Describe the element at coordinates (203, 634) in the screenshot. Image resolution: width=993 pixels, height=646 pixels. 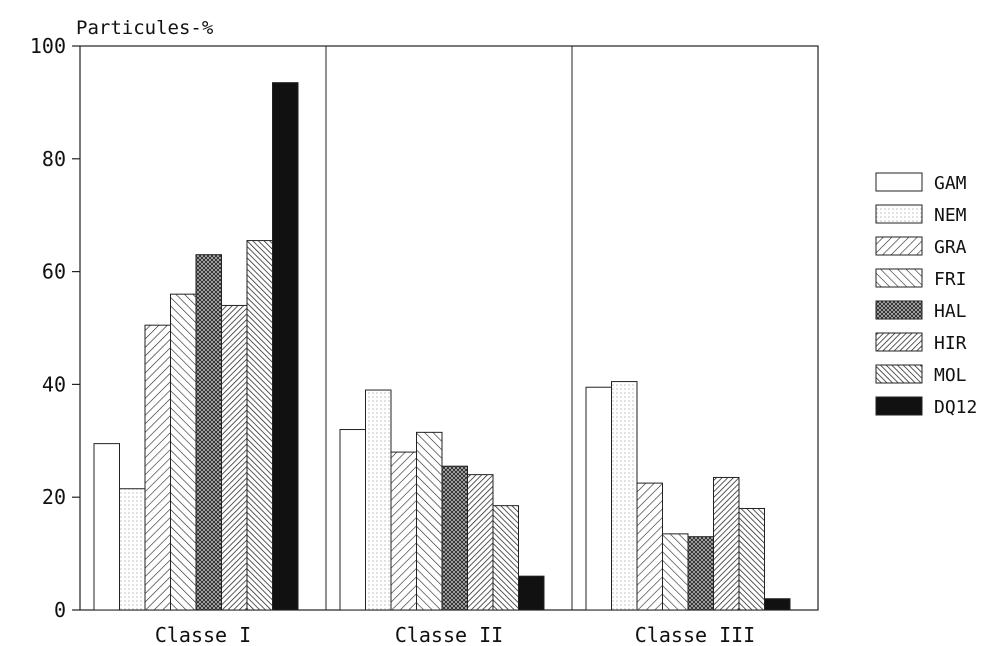
I see `x-tick-label: Classe I` at that location.